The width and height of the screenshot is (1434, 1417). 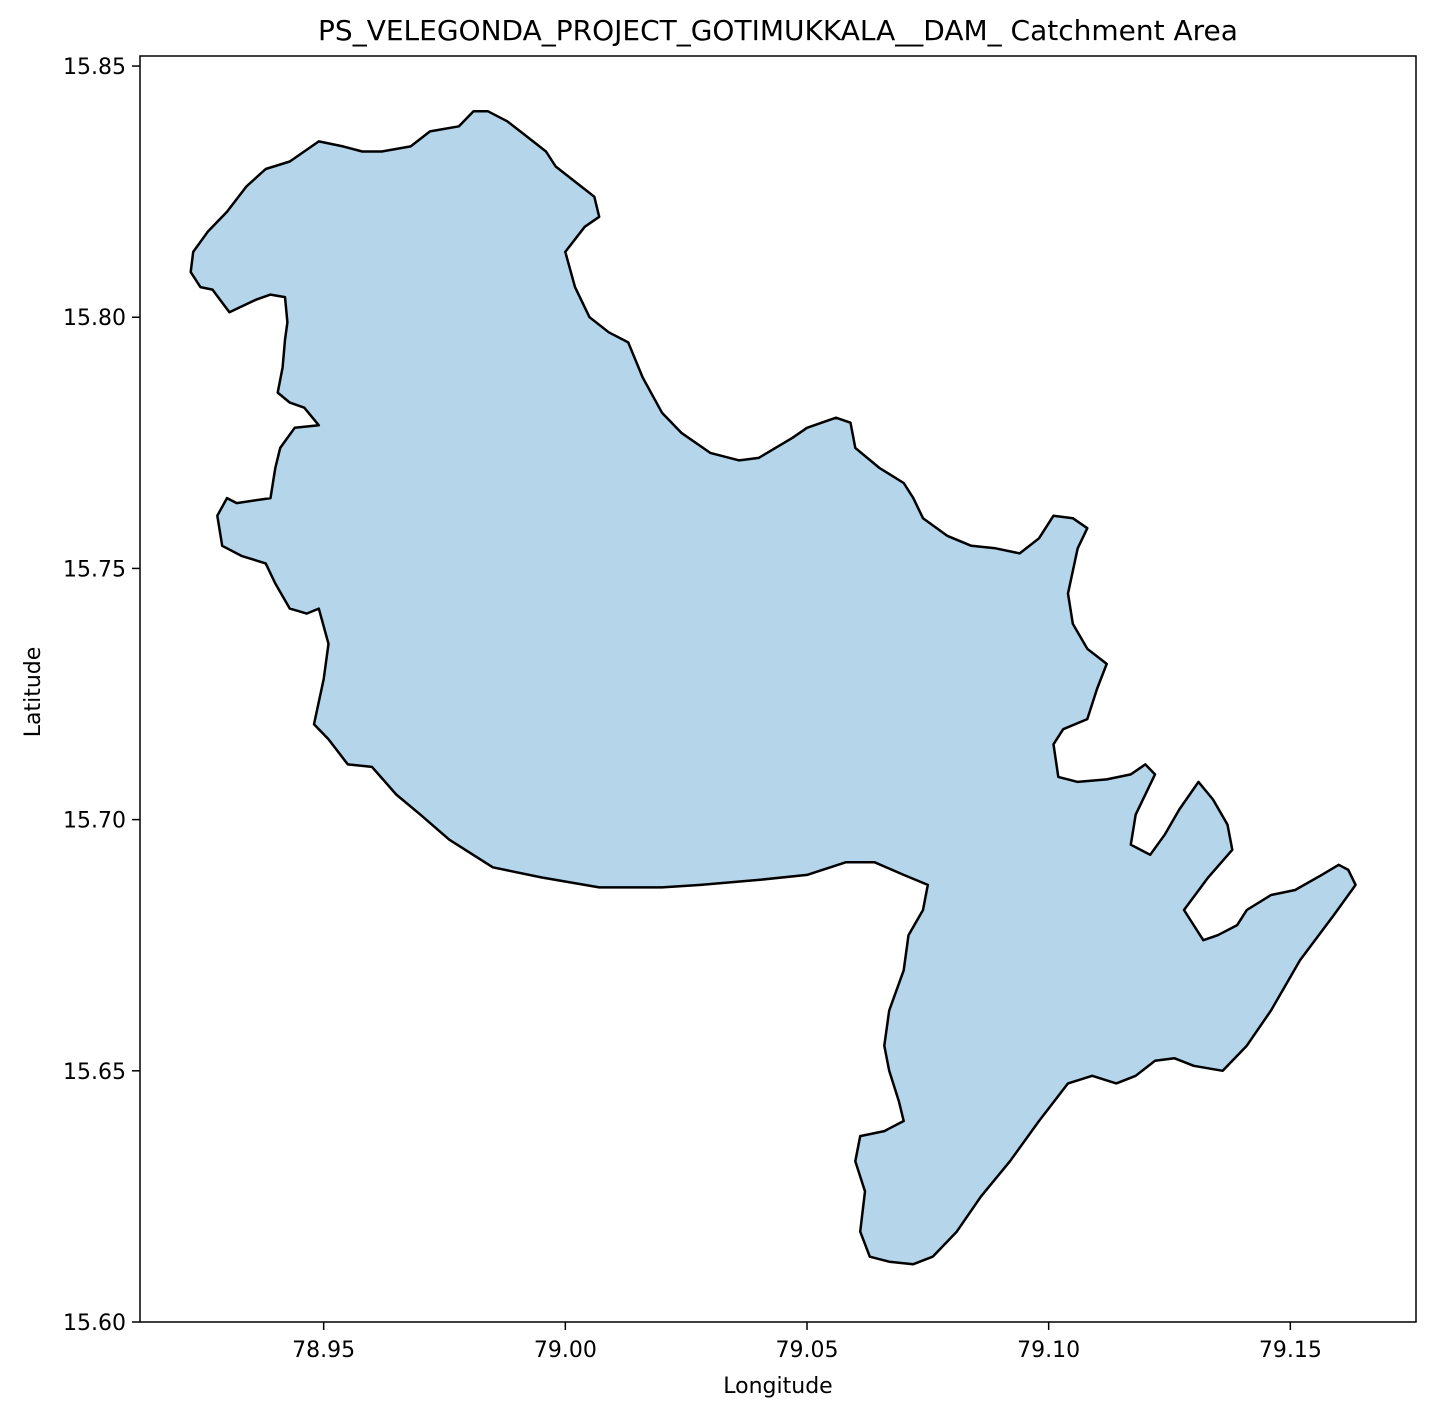 I want to click on x-axis-label: Longitude, so click(x=777, y=1386).